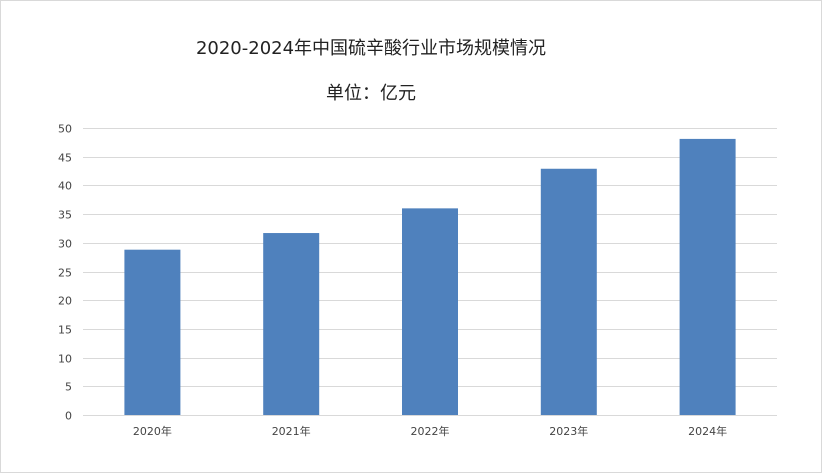 The image size is (822, 473). What do you see at coordinates (65, 301) in the screenshot?
I see `y-tick-label: 20` at bounding box center [65, 301].